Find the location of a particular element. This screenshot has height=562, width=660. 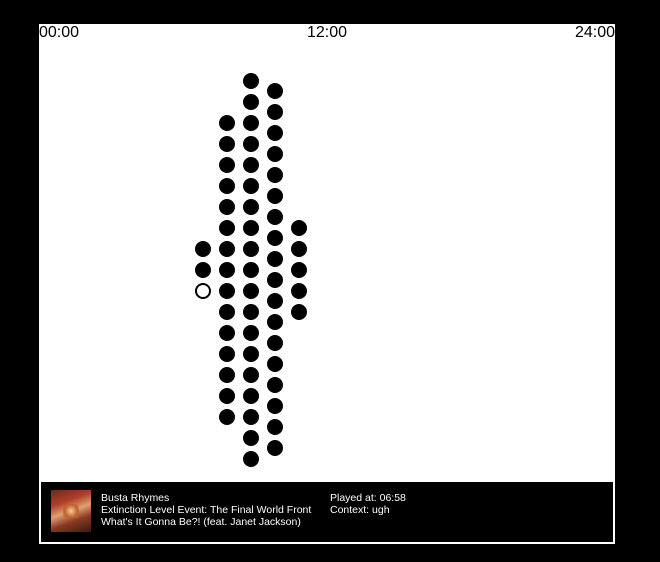

play-dot-selected is located at coordinates (203, 291).